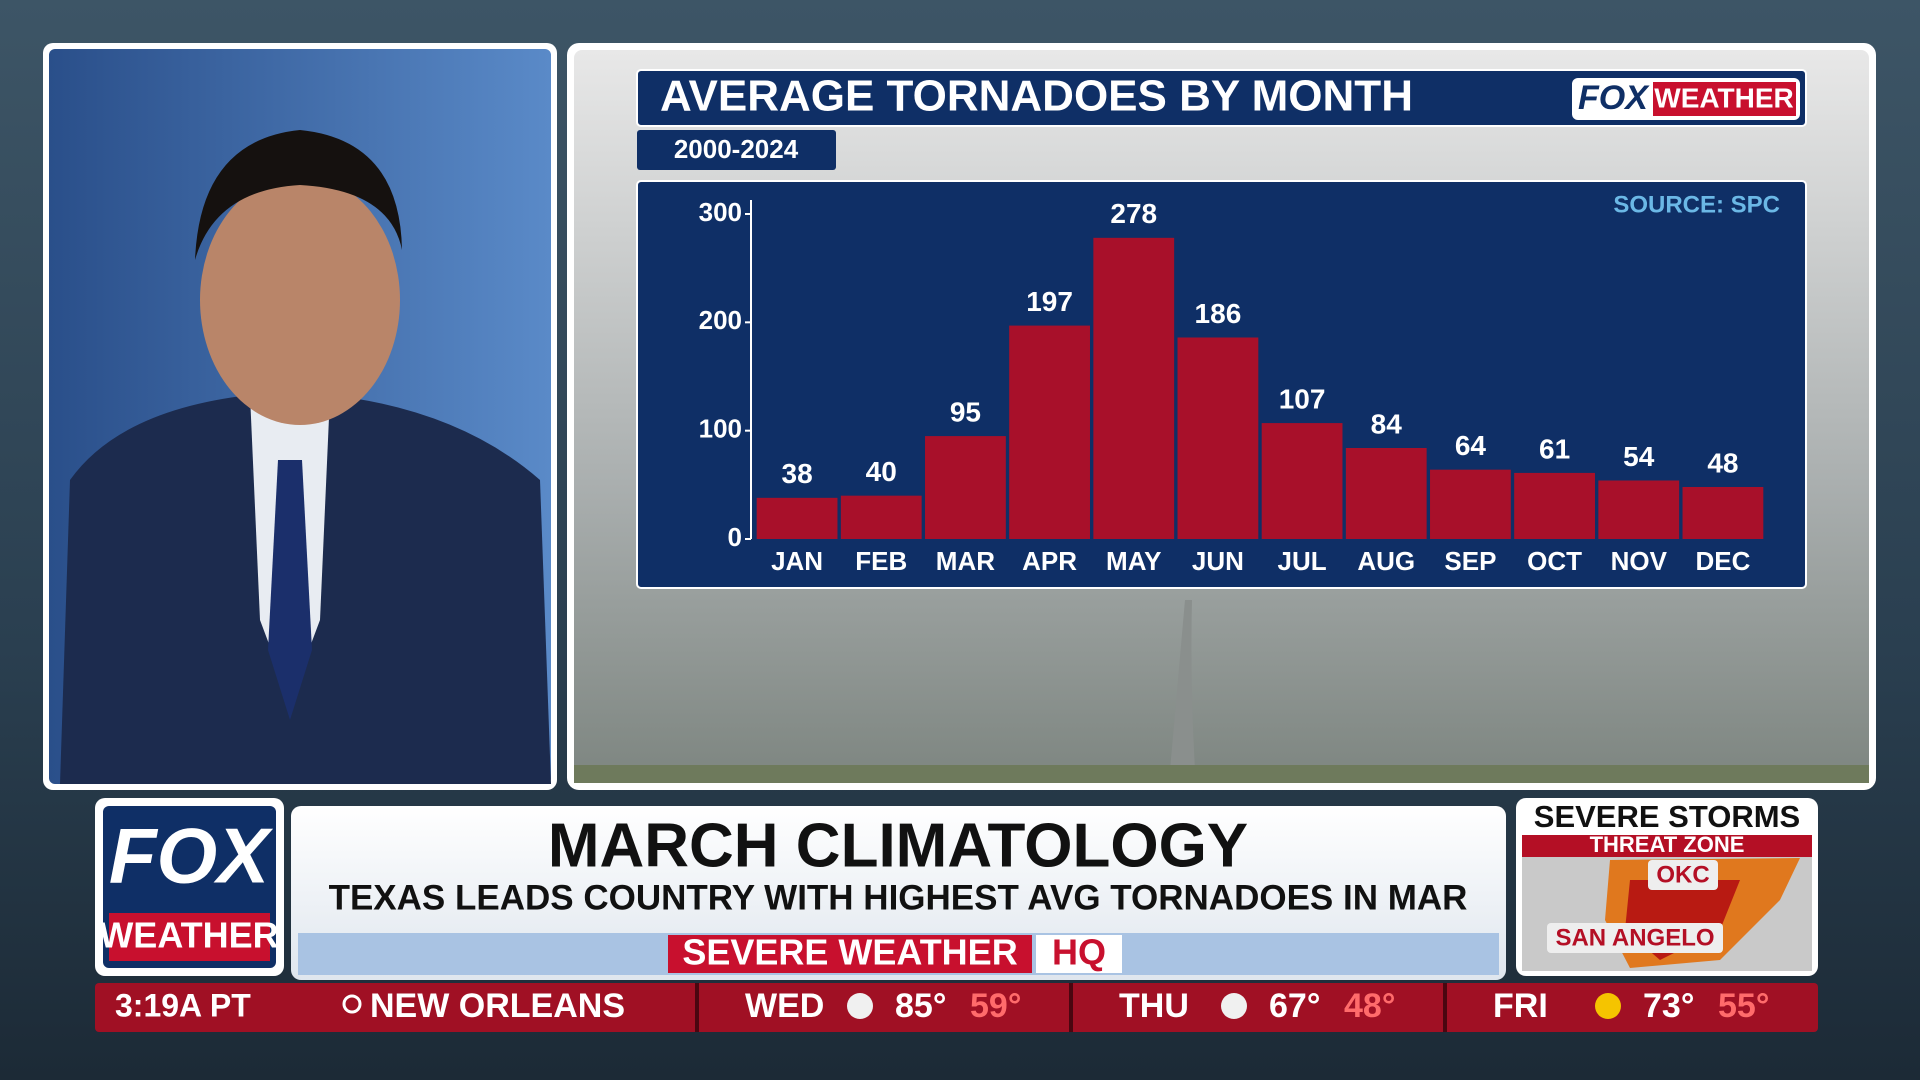 The height and width of the screenshot is (1085, 1920). Describe the element at coordinates (191, 856) in the screenshot. I see `logo-brand: FOX` at that location.